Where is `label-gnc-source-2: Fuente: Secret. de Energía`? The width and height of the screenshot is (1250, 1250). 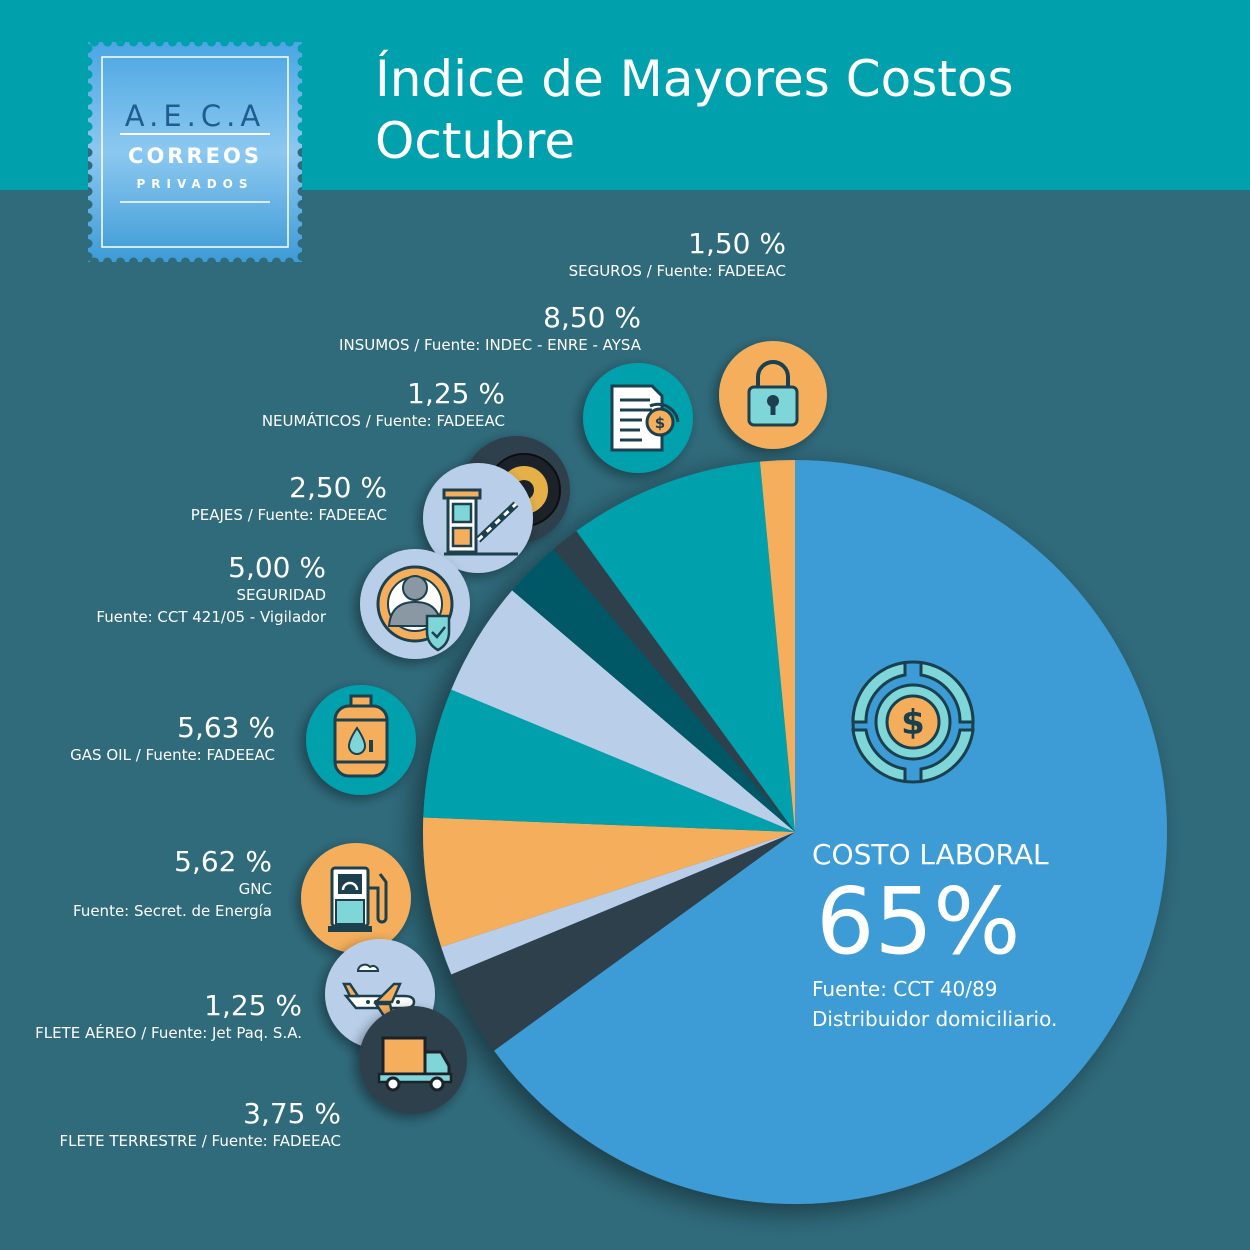 label-gnc-source-2: Fuente: Secret. de Energía is located at coordinates (172, 911).